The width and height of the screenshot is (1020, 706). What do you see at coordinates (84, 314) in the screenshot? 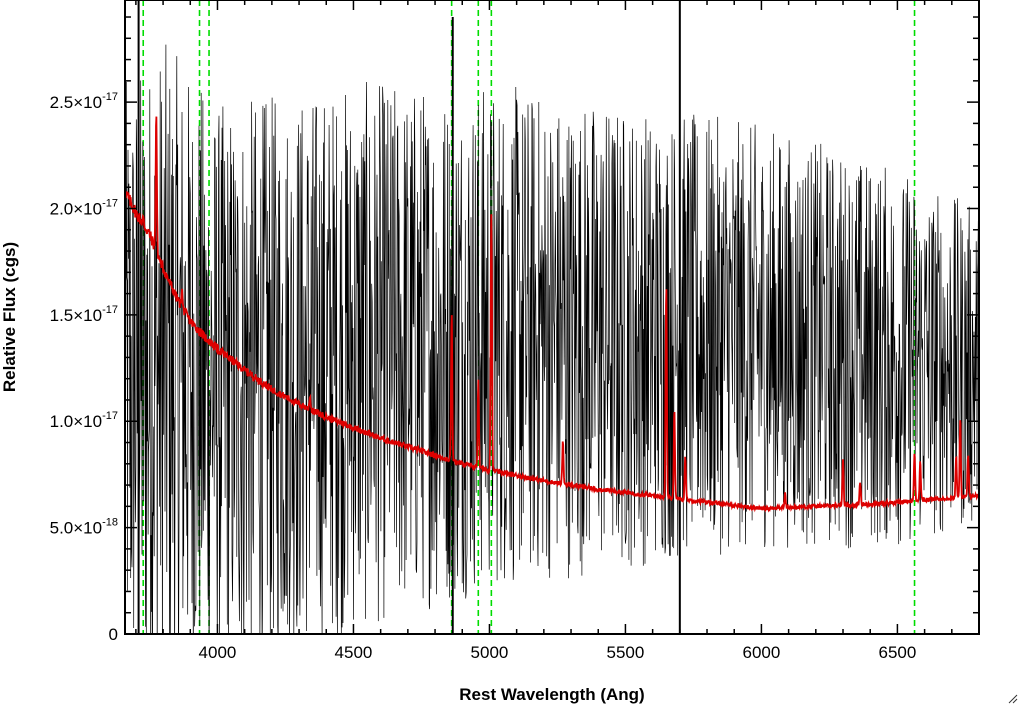
I see `y-tick-label: 1.5×10⁻¹⁷` at bounding box center [84, 314].